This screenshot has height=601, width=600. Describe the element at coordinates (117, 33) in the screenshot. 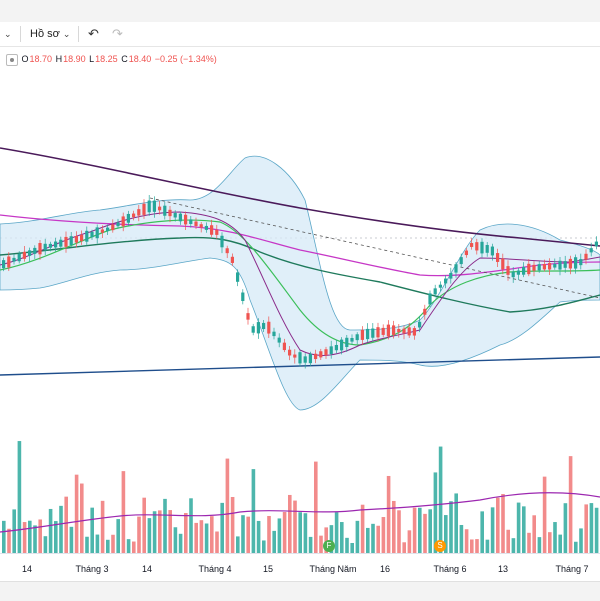

I see `redo-icon: ↷` at that location.